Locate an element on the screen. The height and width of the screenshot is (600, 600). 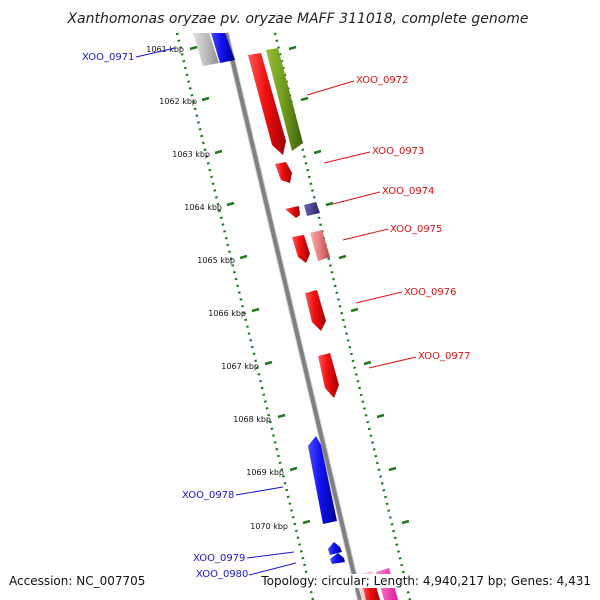
accession-text: Accession: NC_007705 is located at coordinates (77, 581).